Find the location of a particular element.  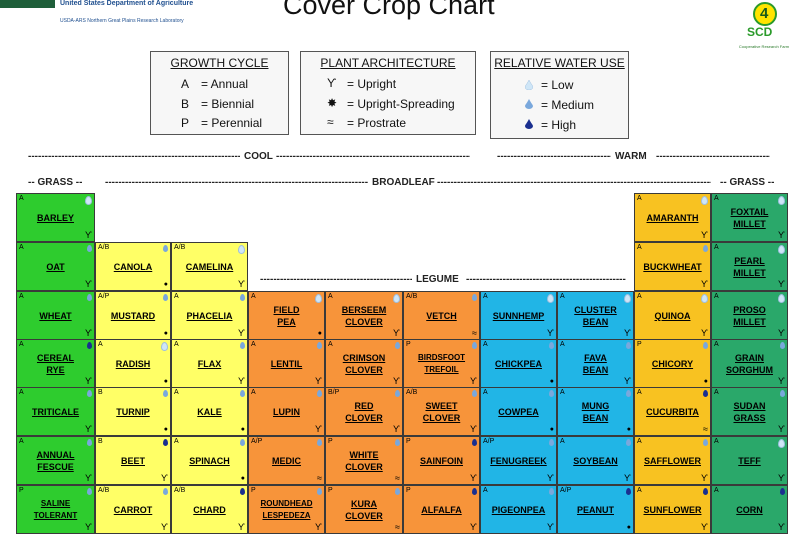

crop-cell: A BUCKWHEAT ϒ is located at coordinates (672, 266).